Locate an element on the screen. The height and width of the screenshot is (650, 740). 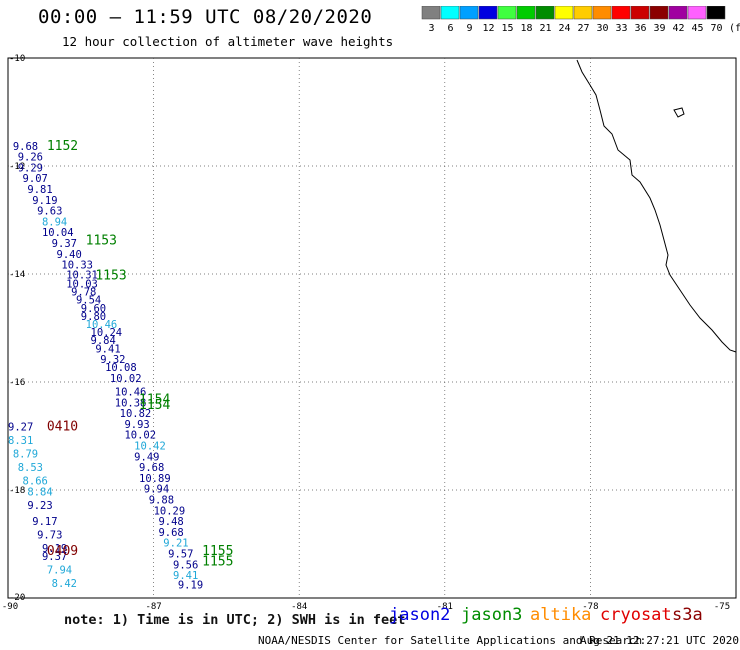
timestamp-text: Aug 21 12:27:21 UTC 2020 is located at coordinates (659, 640).